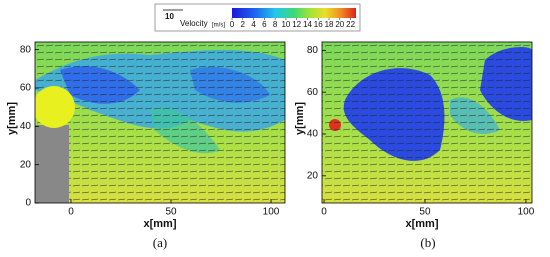 This screenshot has width=550, height=257. I want to click on colorbar-tick-label: 14, so click(307, 24).